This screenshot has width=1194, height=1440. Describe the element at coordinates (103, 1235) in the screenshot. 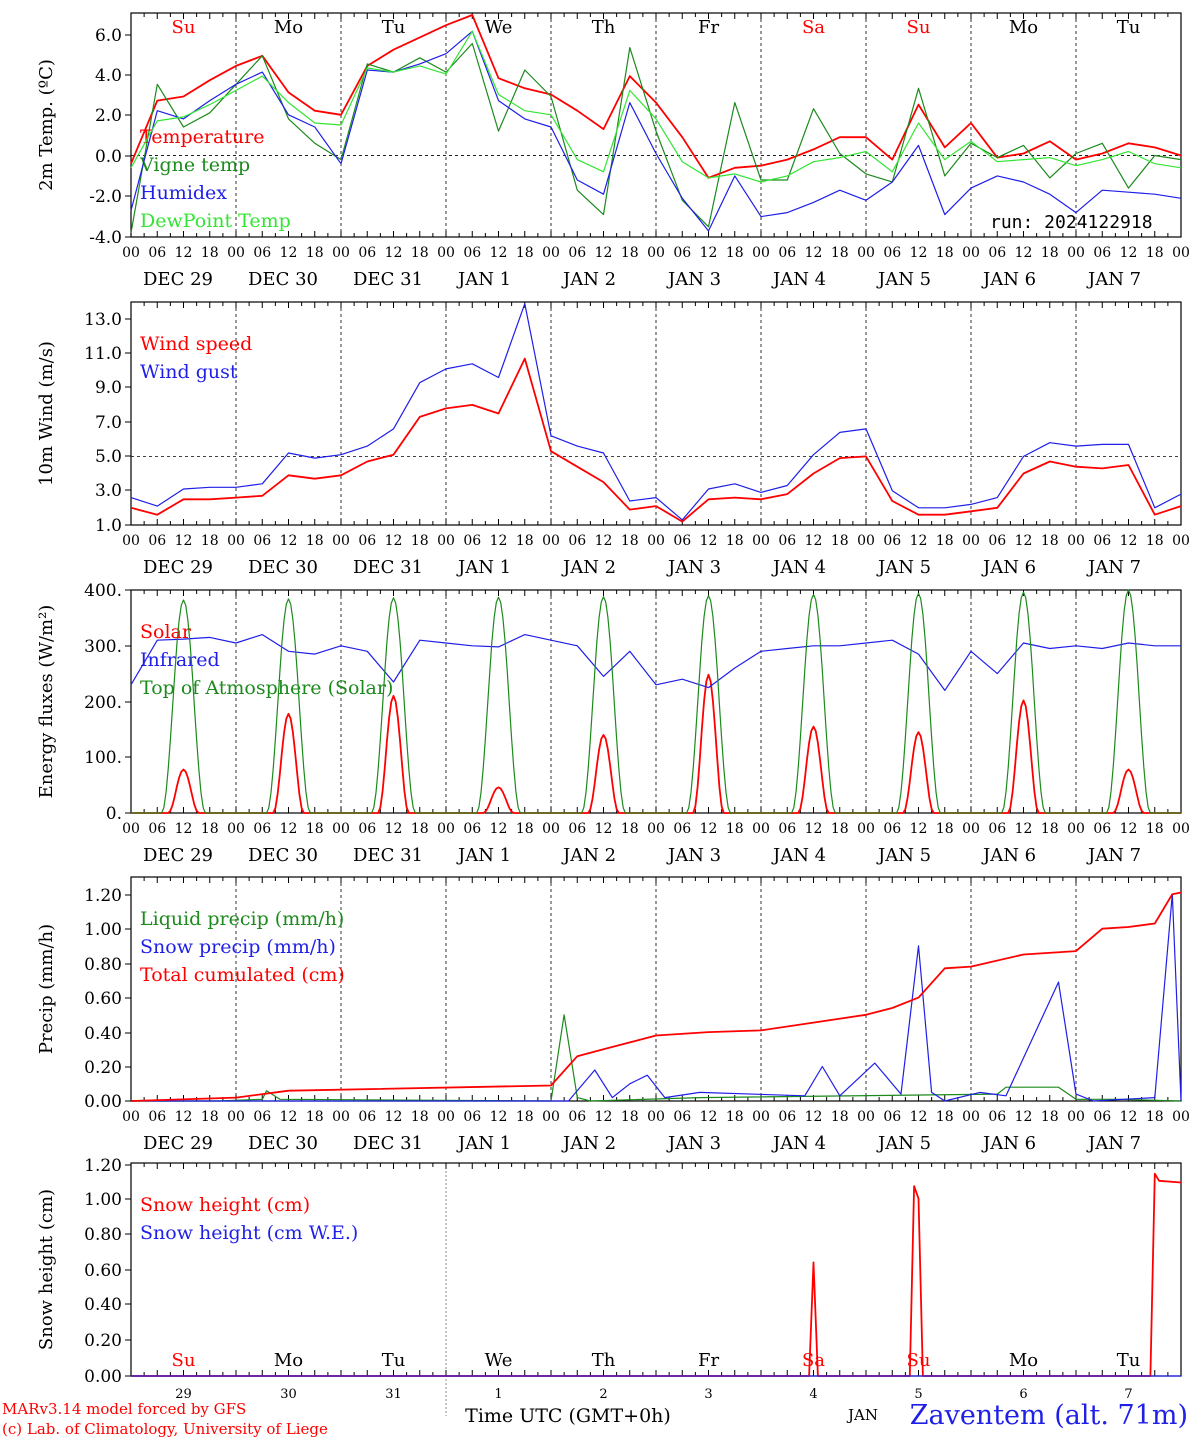

I see `panel-5-ytick-label: 0.80` at that location.